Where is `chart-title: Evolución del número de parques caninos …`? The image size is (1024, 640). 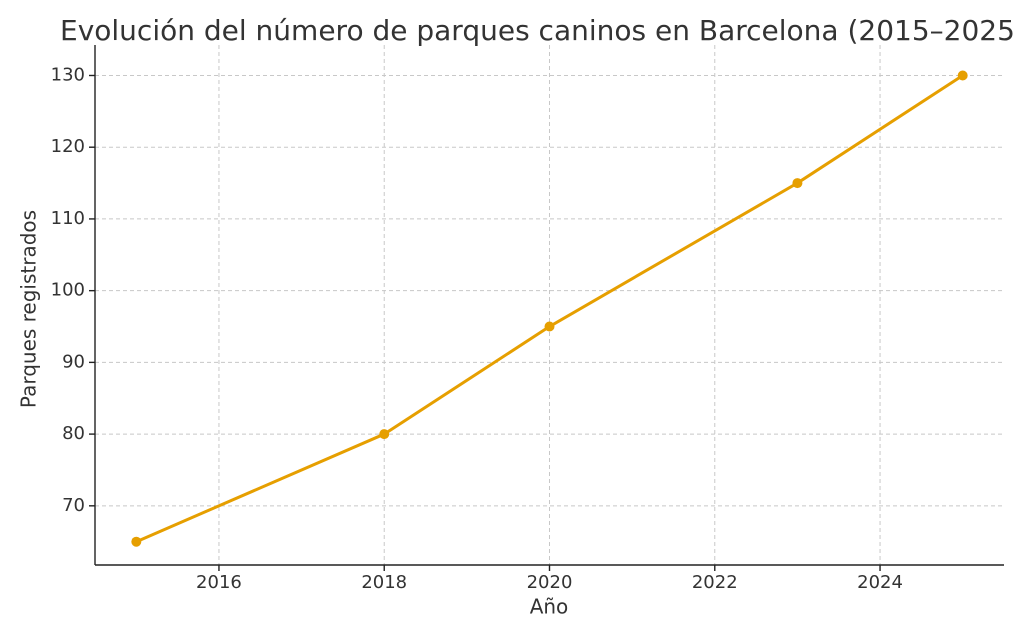
chart-title: Evolución del número de parques caninos … is located at coordinates (537, 30).